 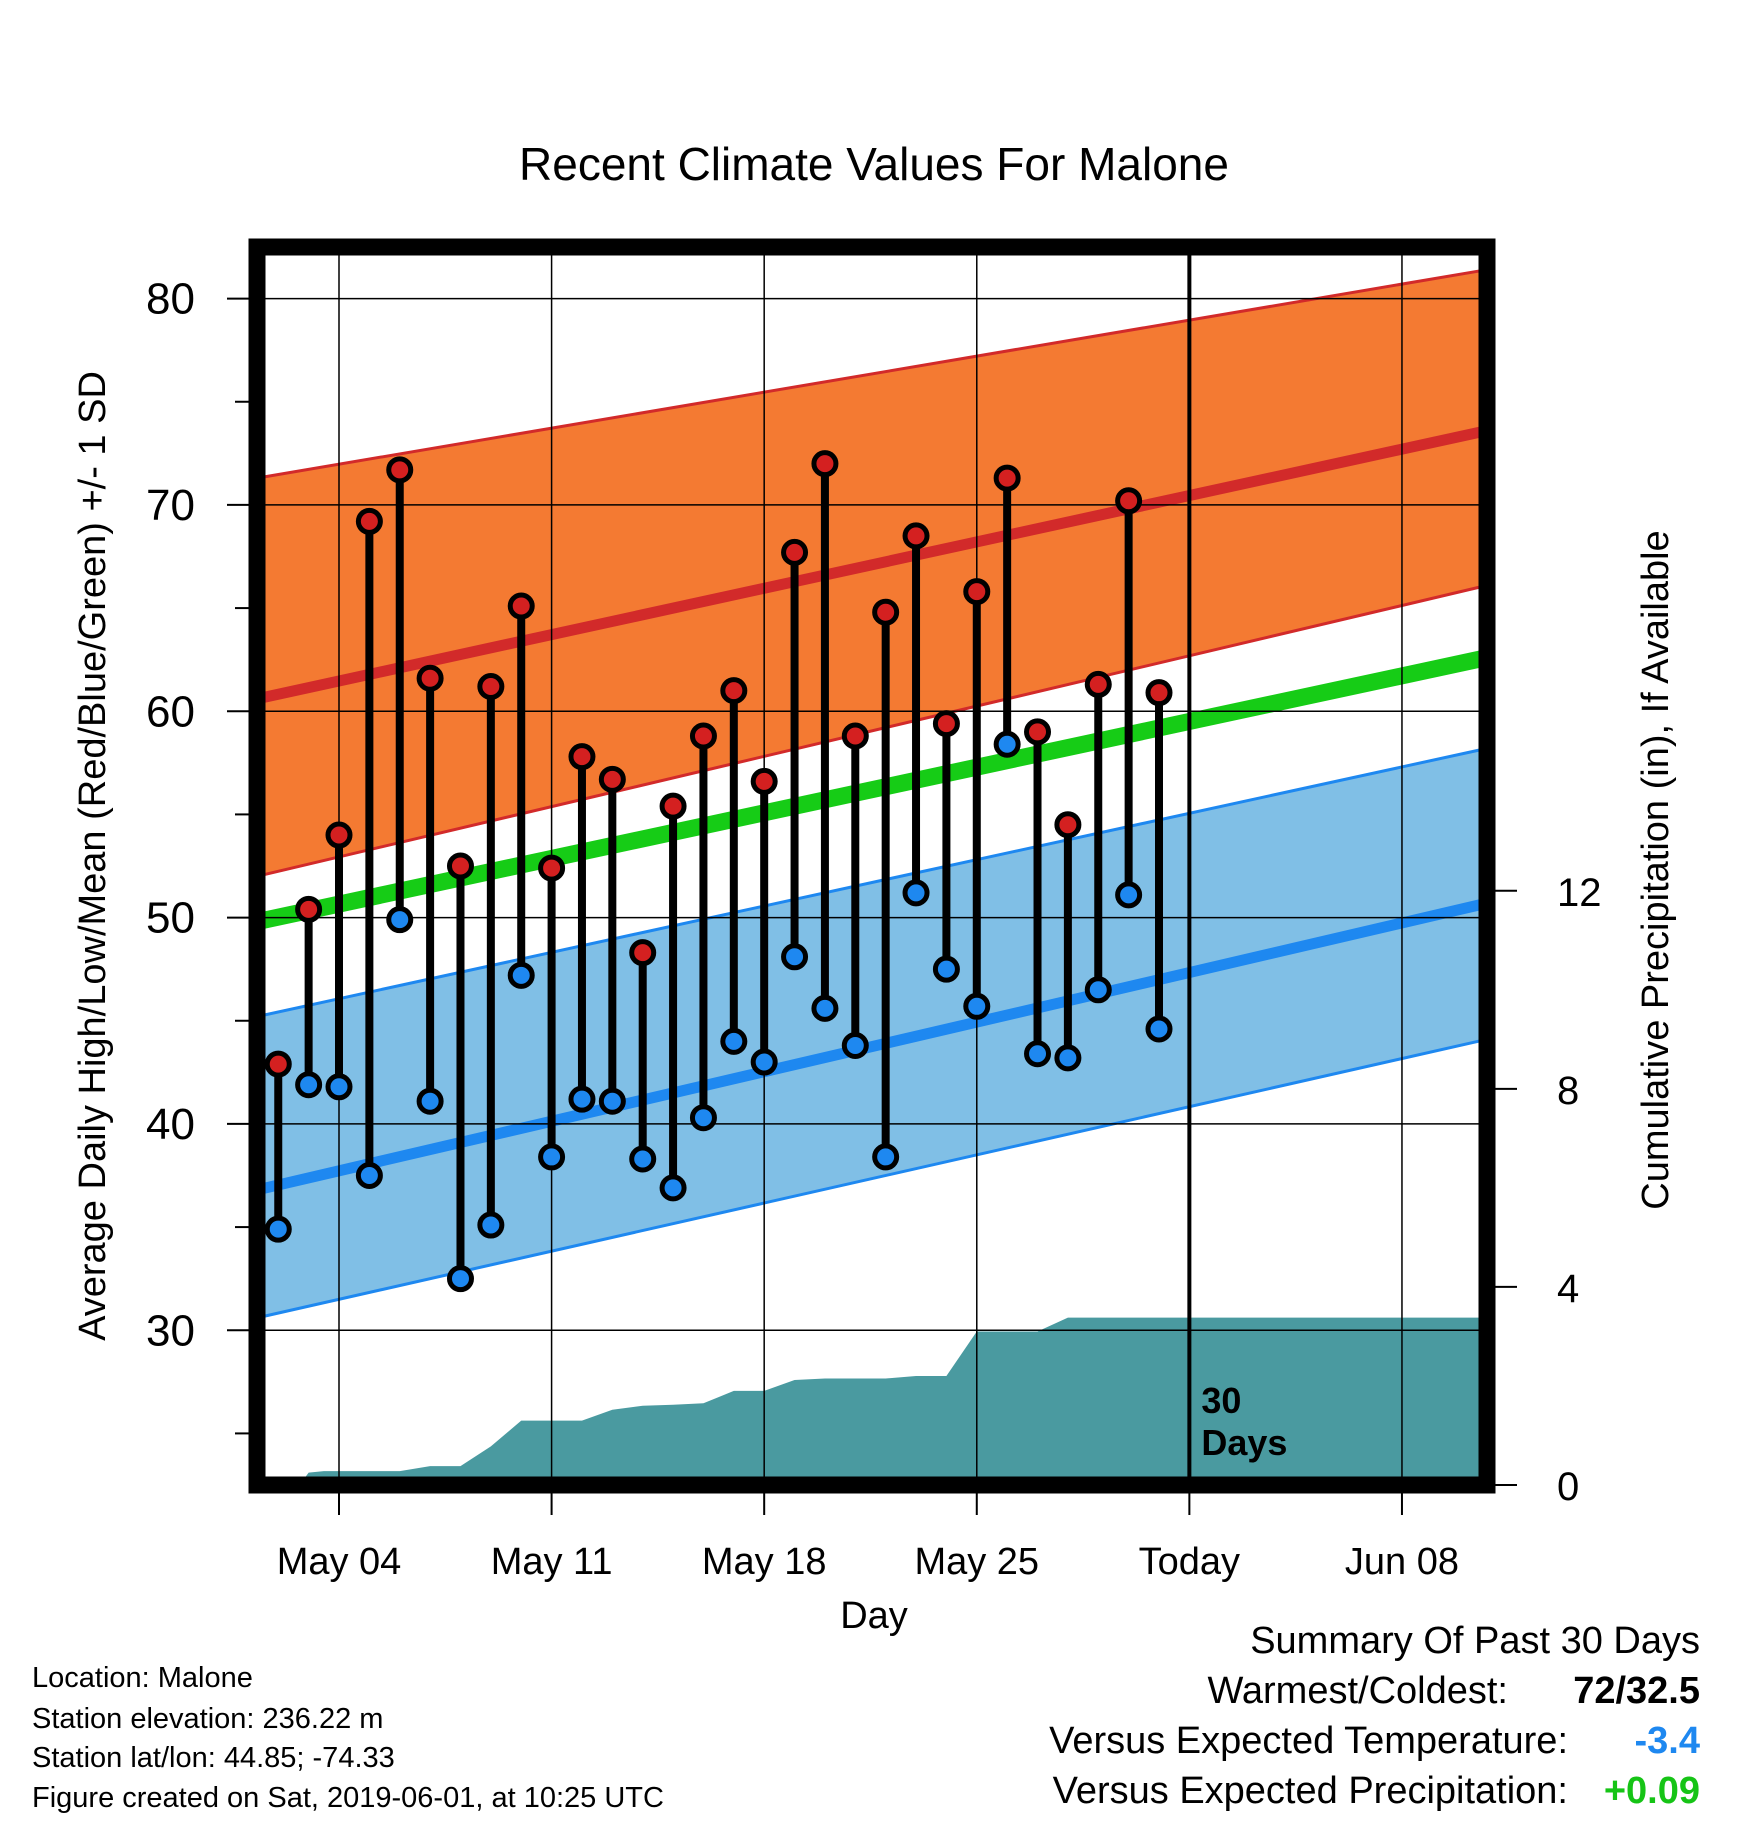 What do you see at coordinates (874, 1616) in the screenshot?
I see `x-axis-label: Day` at bounding box center [874, 1616].